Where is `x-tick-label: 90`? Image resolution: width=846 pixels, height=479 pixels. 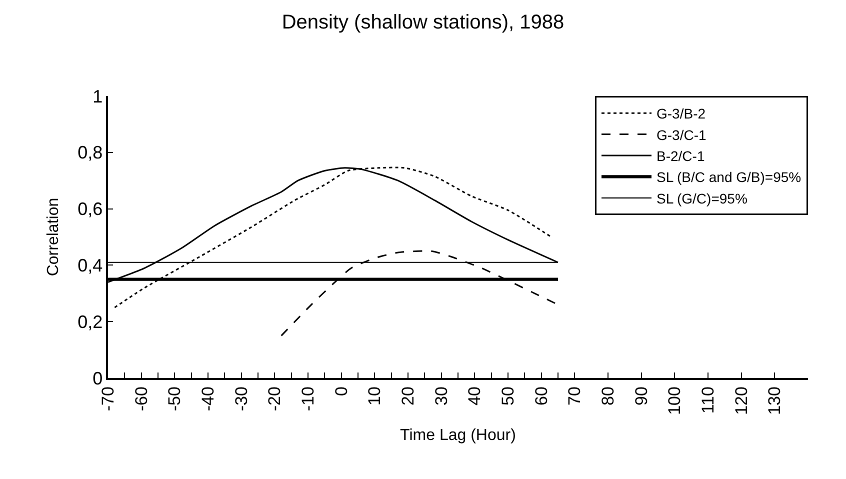 x-tick-label: 90 is located at coordinates (641, 396).